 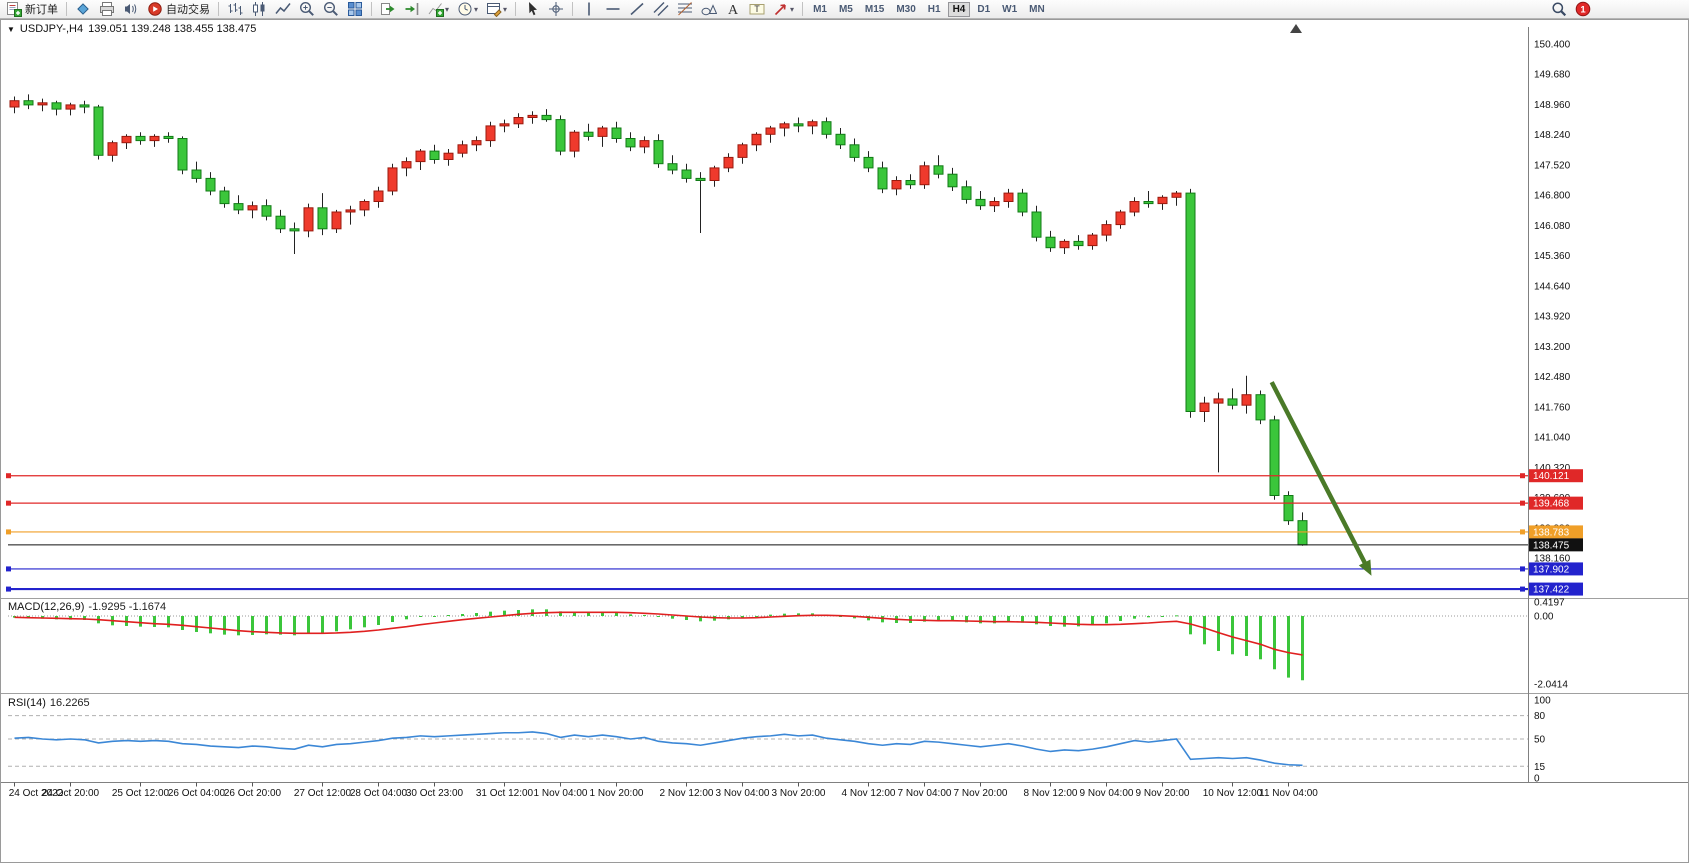 I want to click on rsi-axis-label: 0, so click(x=1537, y=779).